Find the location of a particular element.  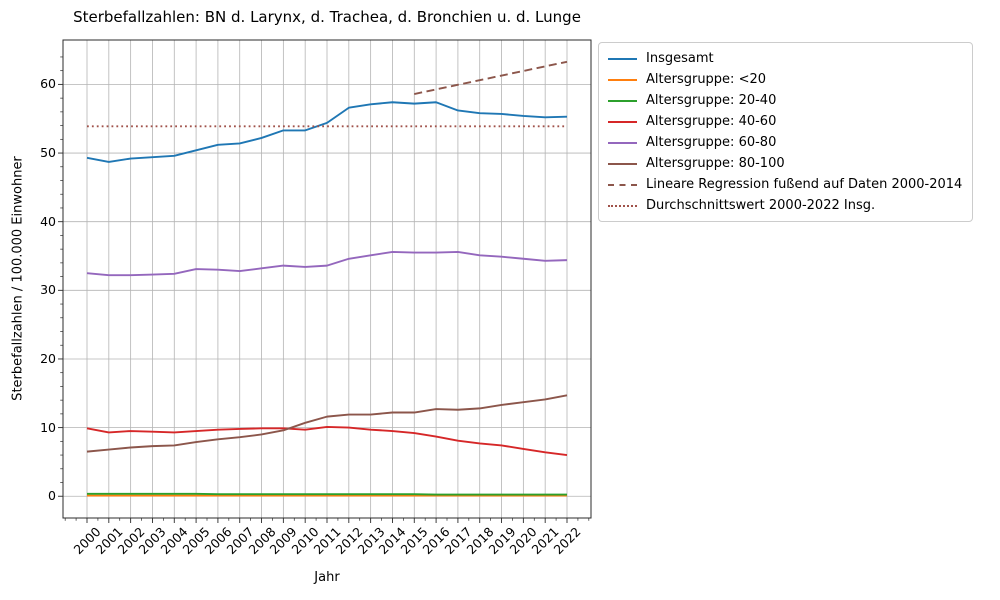

series-line-insgesamt is located at coordinates (327, 132).